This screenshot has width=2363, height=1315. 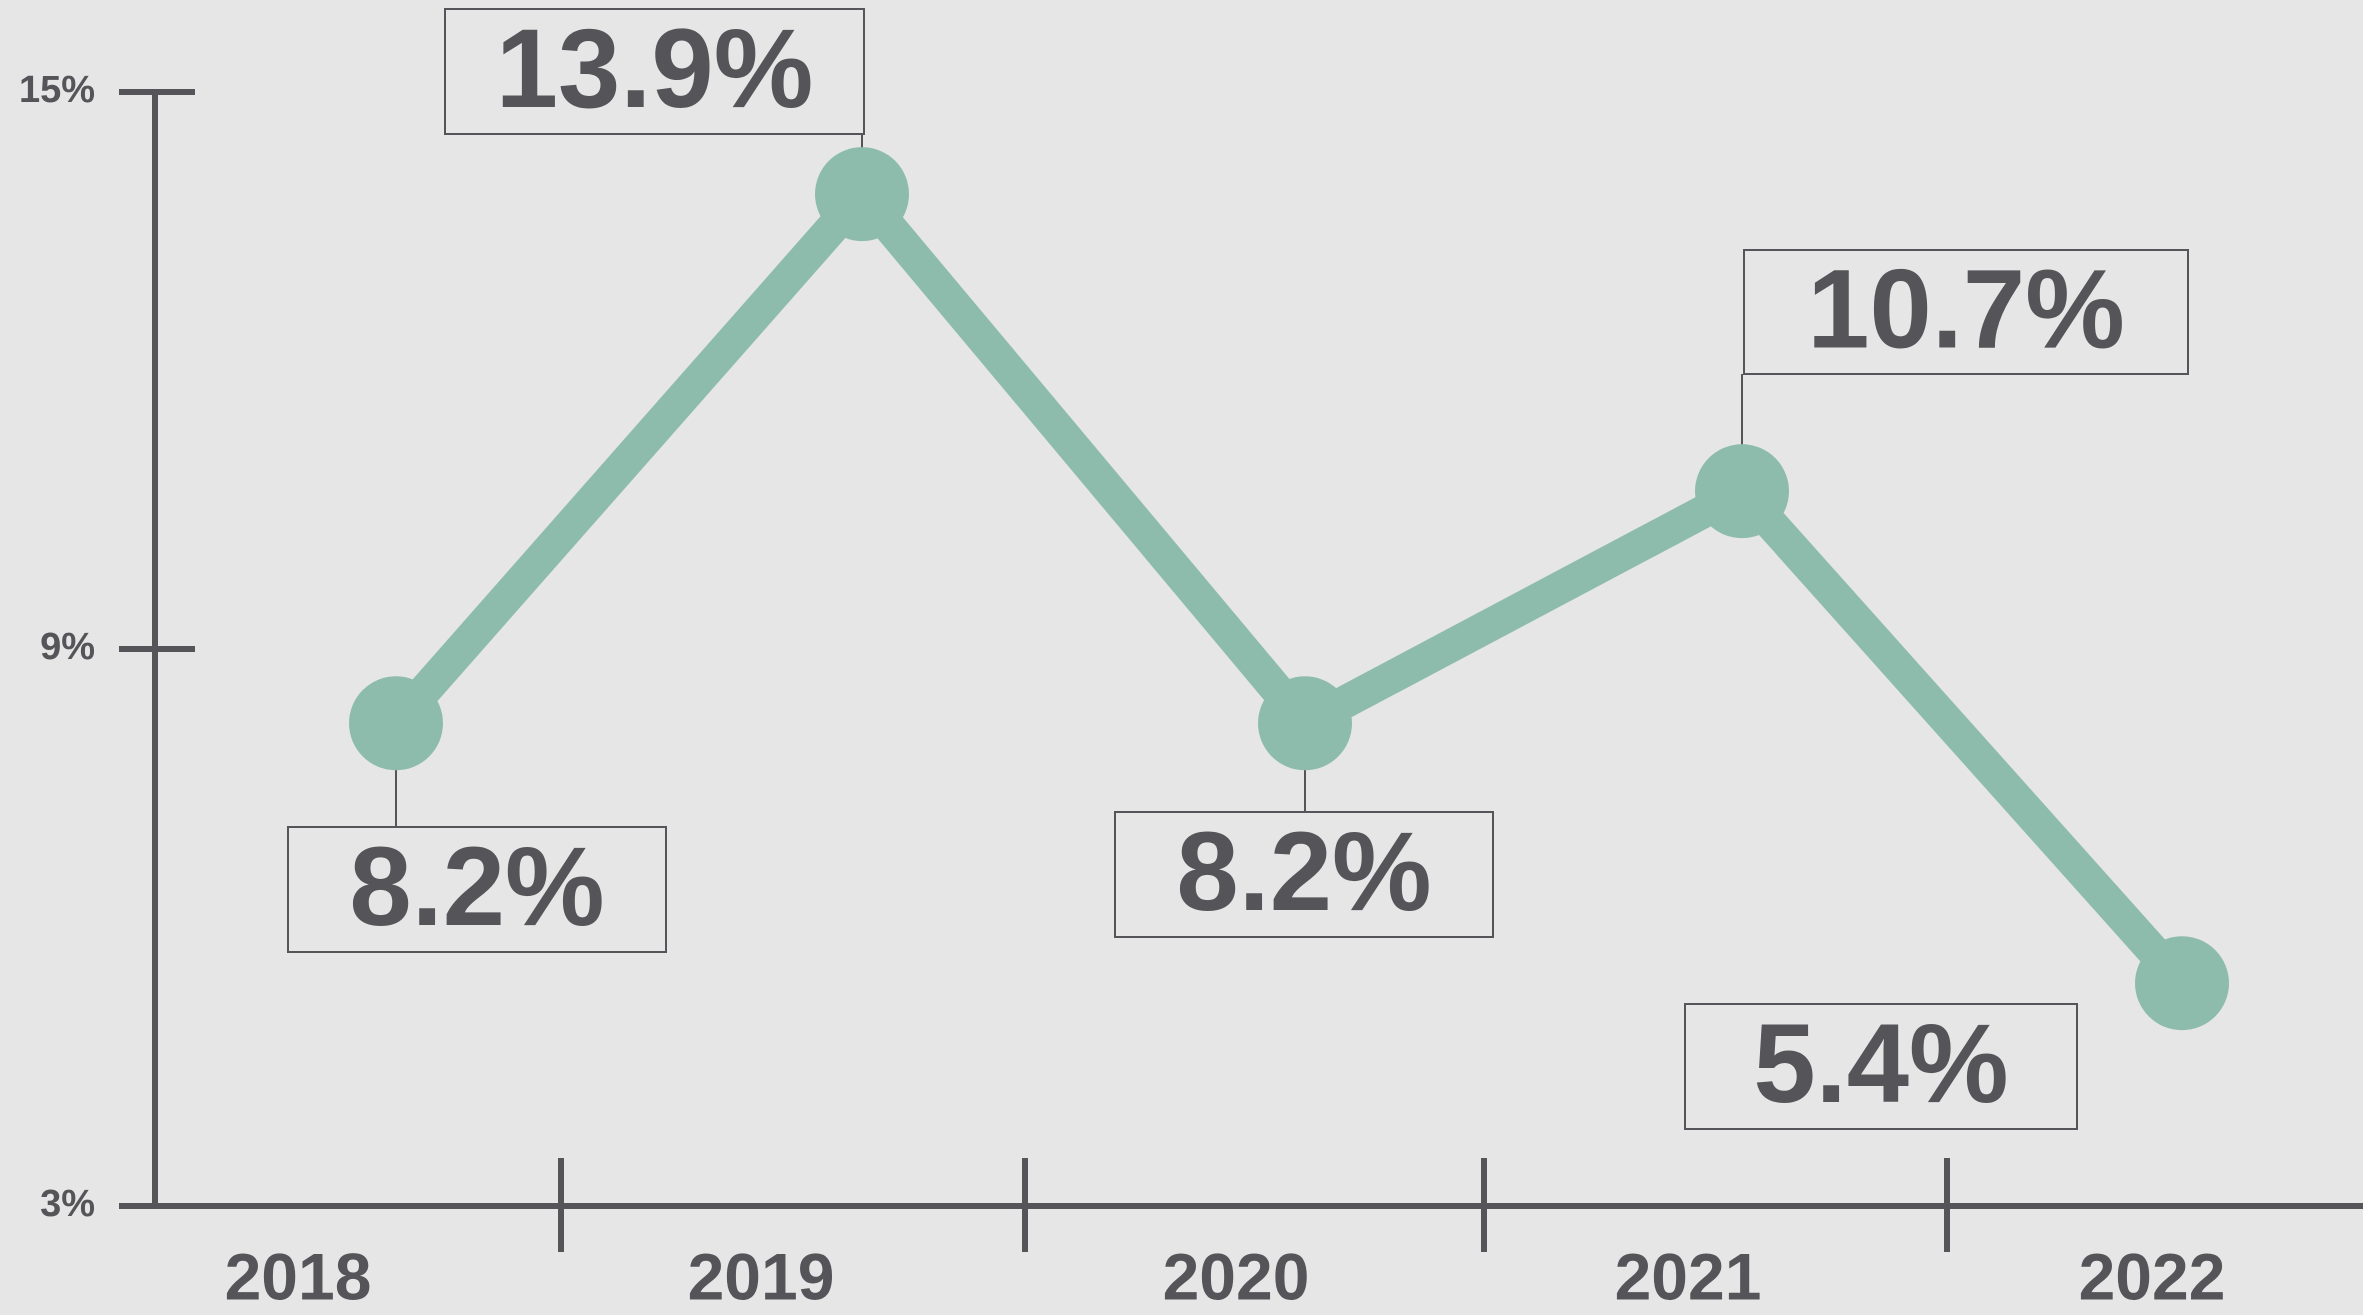 What do you see at coordinates (655, 68) in the screenshot?
I see `value-label: 13.9%` at bounding box center [655, 68].